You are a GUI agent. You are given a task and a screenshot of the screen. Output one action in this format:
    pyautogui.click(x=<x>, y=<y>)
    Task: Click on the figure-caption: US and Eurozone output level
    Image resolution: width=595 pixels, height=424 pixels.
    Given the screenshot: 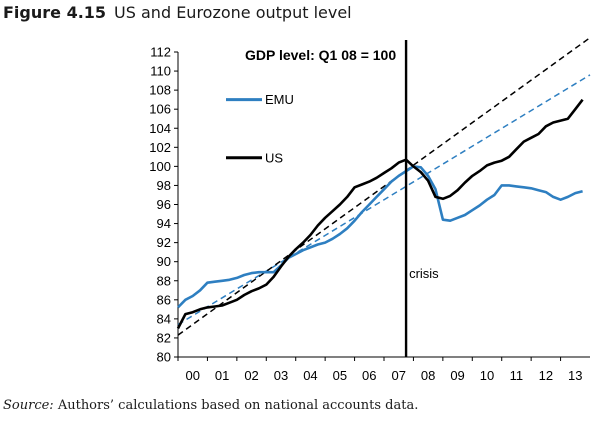 What is the action you would take?
    pyautogui.click(x=233, y=12)
    